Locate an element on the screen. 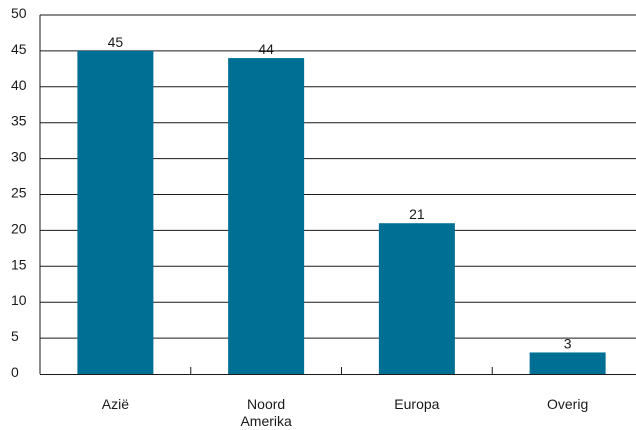  y-tick-label-25: 25 is located at coordinates (19, 193).